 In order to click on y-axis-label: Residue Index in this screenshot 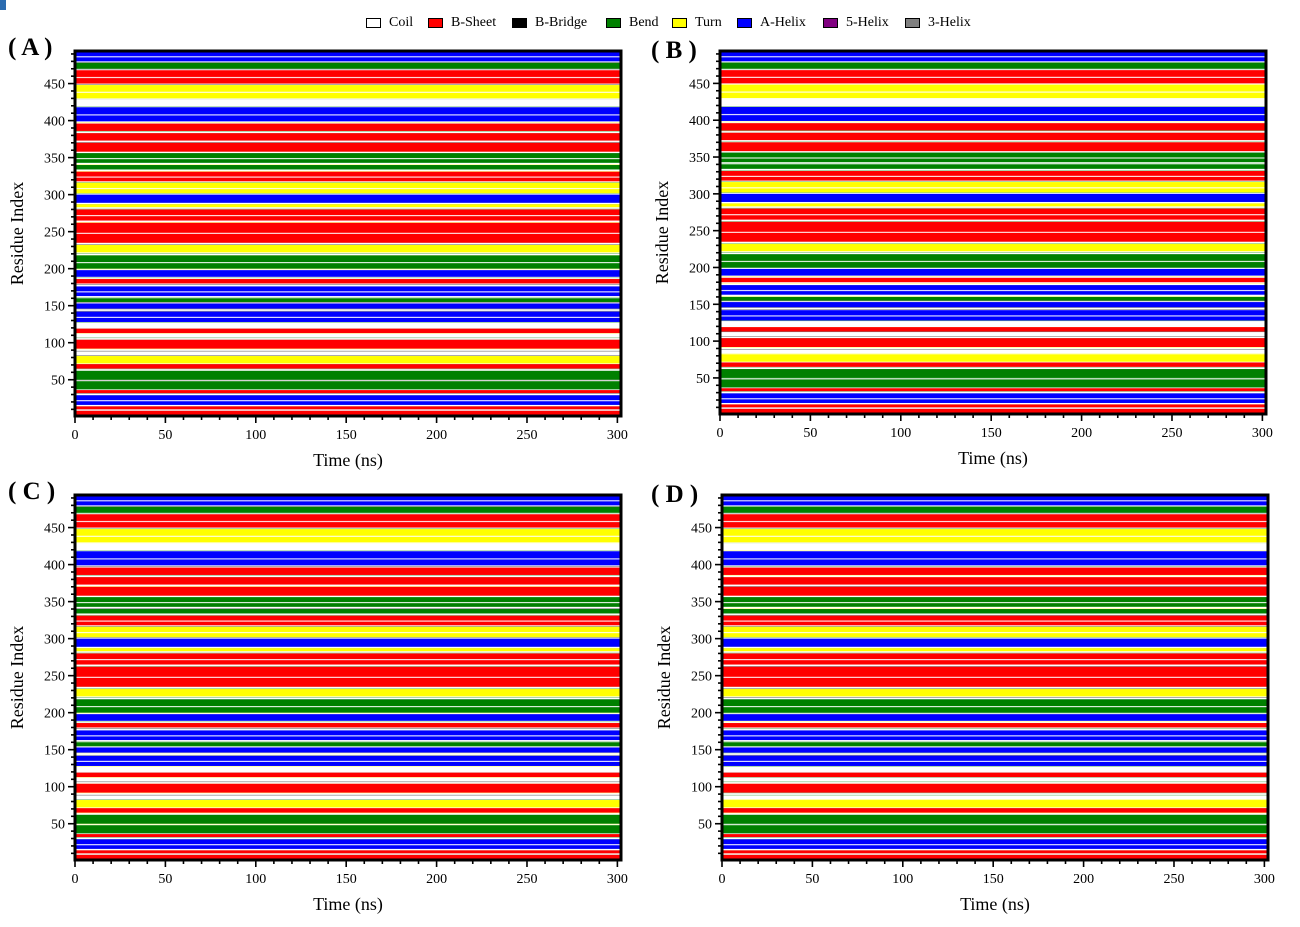, I will do `click(17, 233)`.